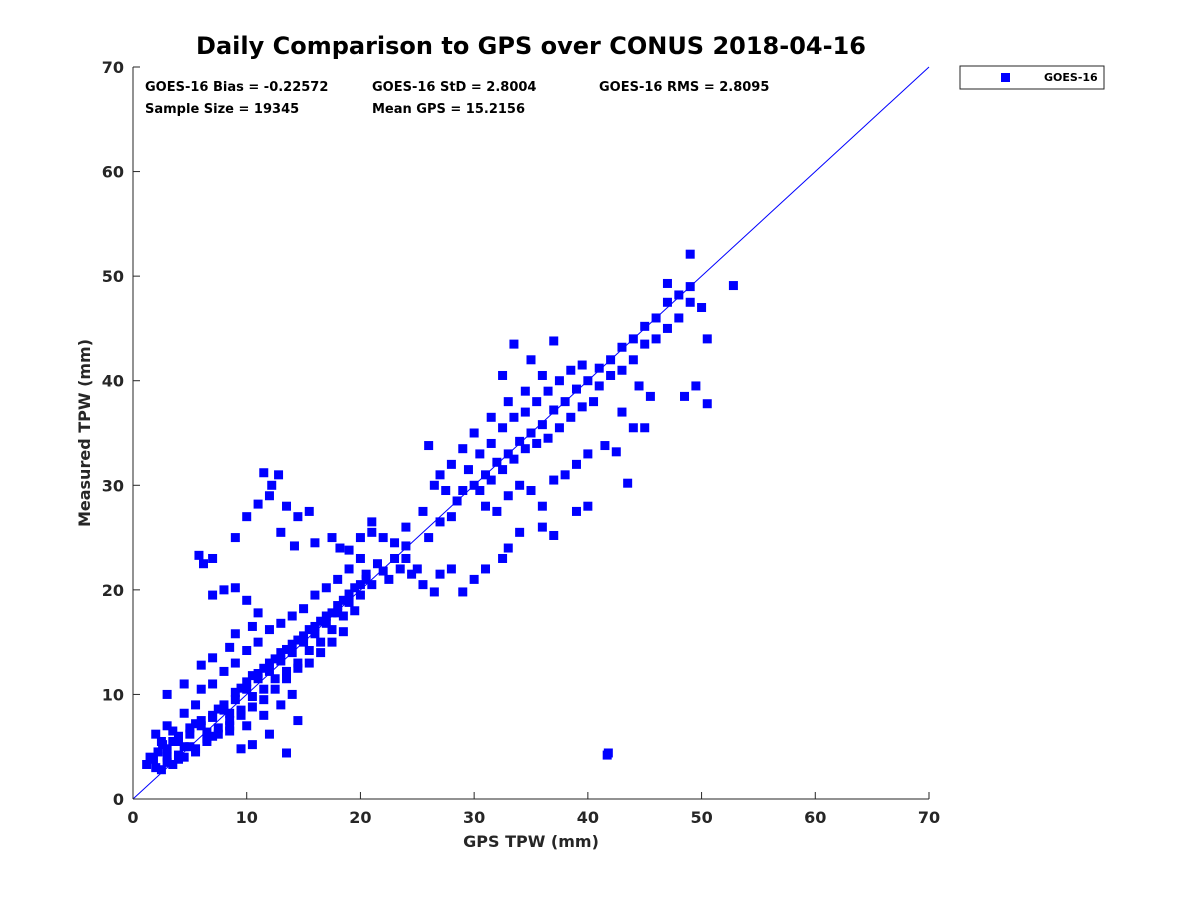 The image size is (1200, 900). What do you see at coordinates (113, 172) in the screenshot?
I see `y-tick-label: 60` at bounding box center [113, 172].